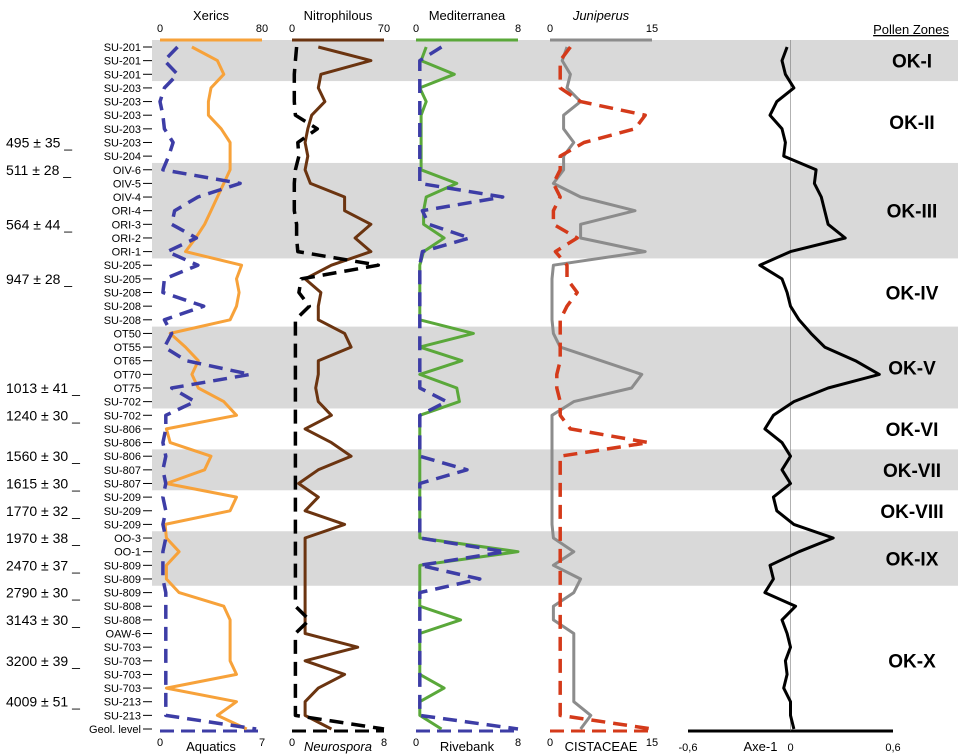 Image resolution: width=958 pixels, height=754 pixels. I want to click on bottom-tick-max: 8, so click(384, 743).